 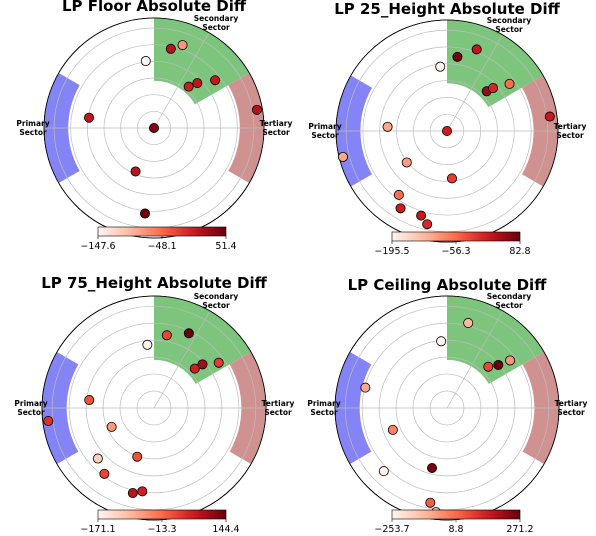 What do you see at coordinates (161, 246) in the screenshot?
I see `colorbar-tick-label: −48.1` at bounding box center [161, 246].